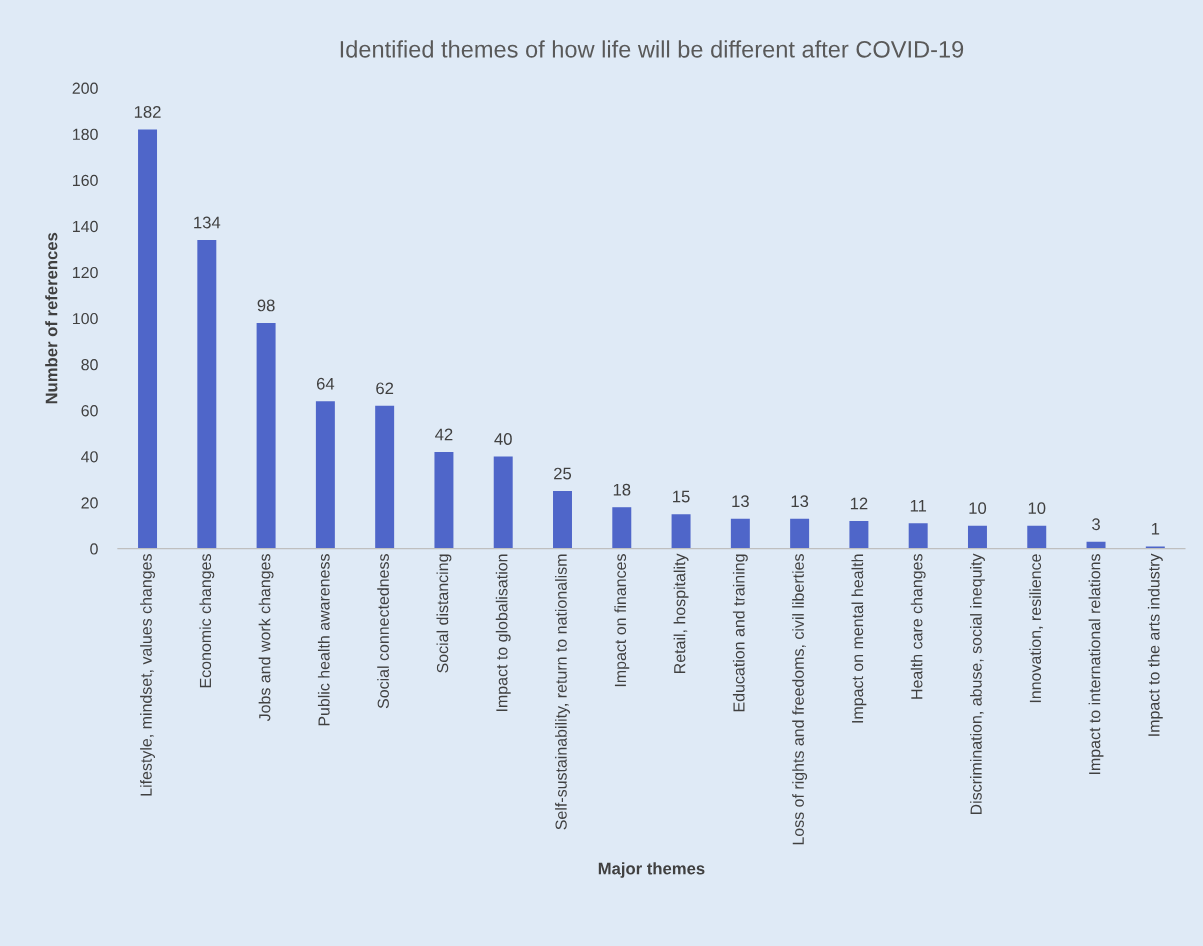  Describe the element at coordinates (740, 633) in the screenshot. I see `x-tick-label: Education and training` at that location.